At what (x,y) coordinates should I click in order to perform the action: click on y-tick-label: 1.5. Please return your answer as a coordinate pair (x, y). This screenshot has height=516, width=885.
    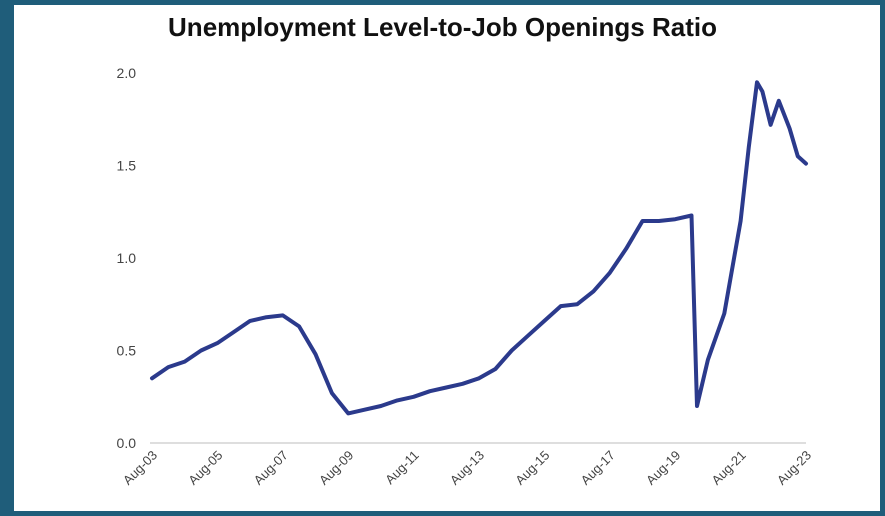
    Looking at the image, I should click on (127, 166).